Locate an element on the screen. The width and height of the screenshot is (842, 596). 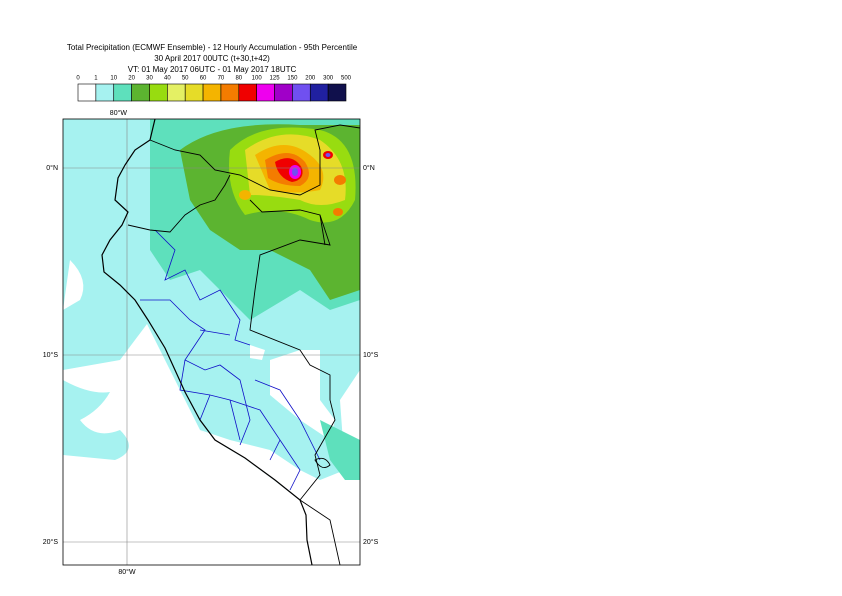
legend-label: 40 is located at coordinates (167, 79).